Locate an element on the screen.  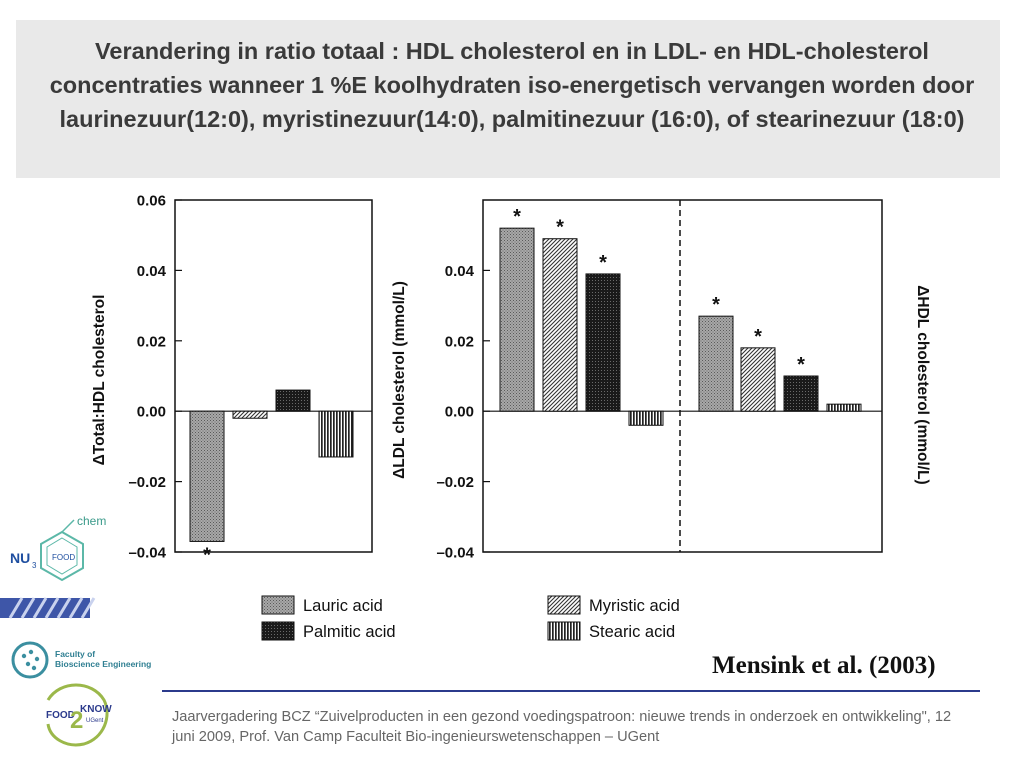
legend-swatch-myristic is located at coordinates (564, 605).